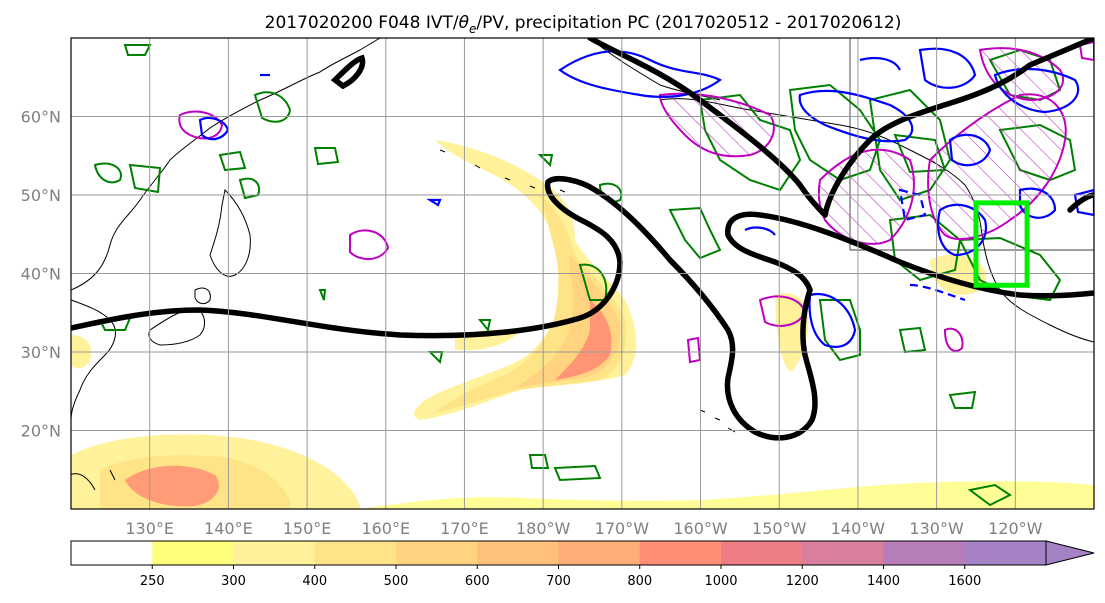 This screenshot has width=1105, height=603. I want to click on colorbar-tick-label: 300, so click(233, 581).